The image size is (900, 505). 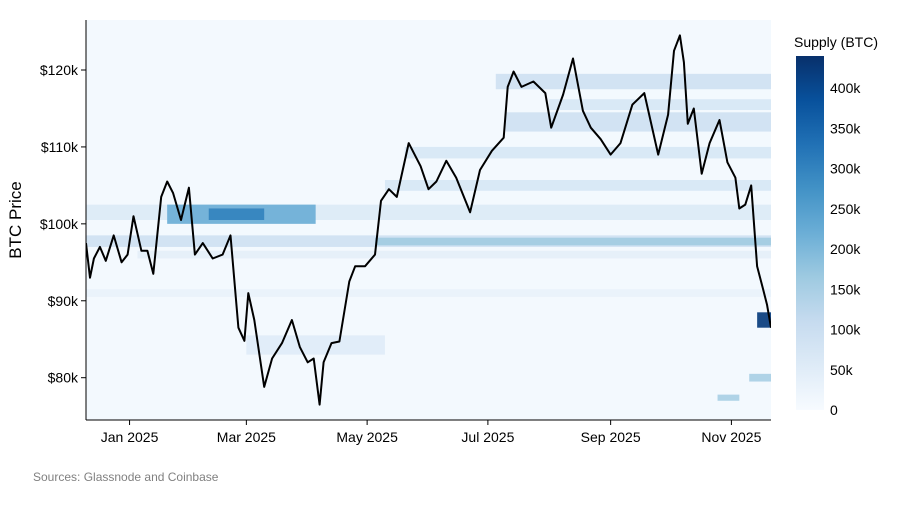 I want to click on x-tick-label: Mar 2025, so click(x=246, y=437).